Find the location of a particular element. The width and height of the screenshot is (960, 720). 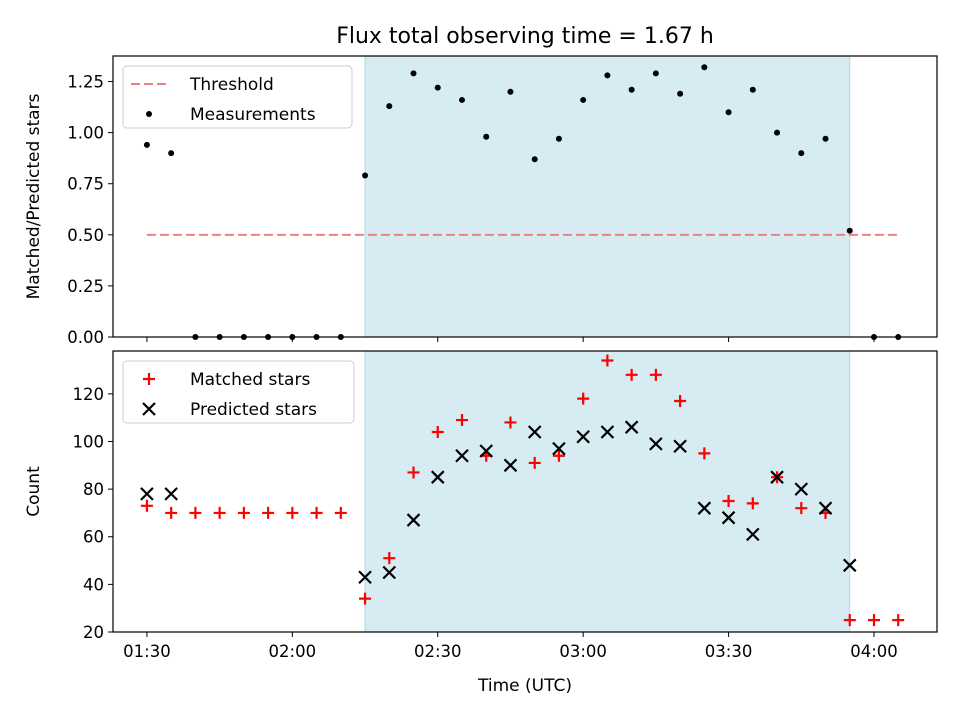

x-tick-label: 02:00 is located at coordinates (293, 651).